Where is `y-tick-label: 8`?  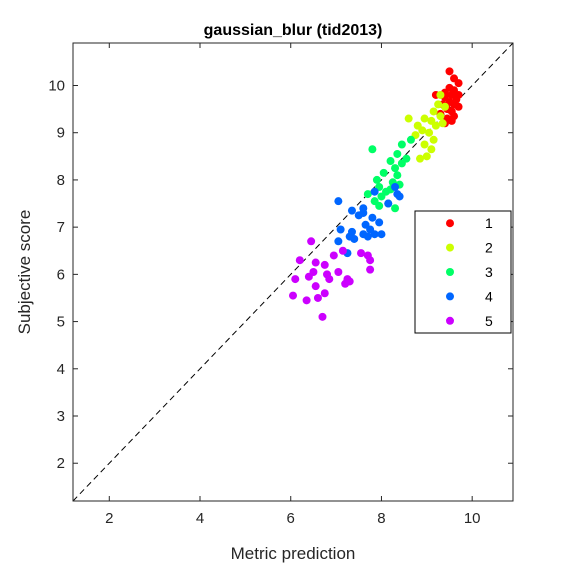 y-tick-label: 8 is located at coordinates (61, 180).